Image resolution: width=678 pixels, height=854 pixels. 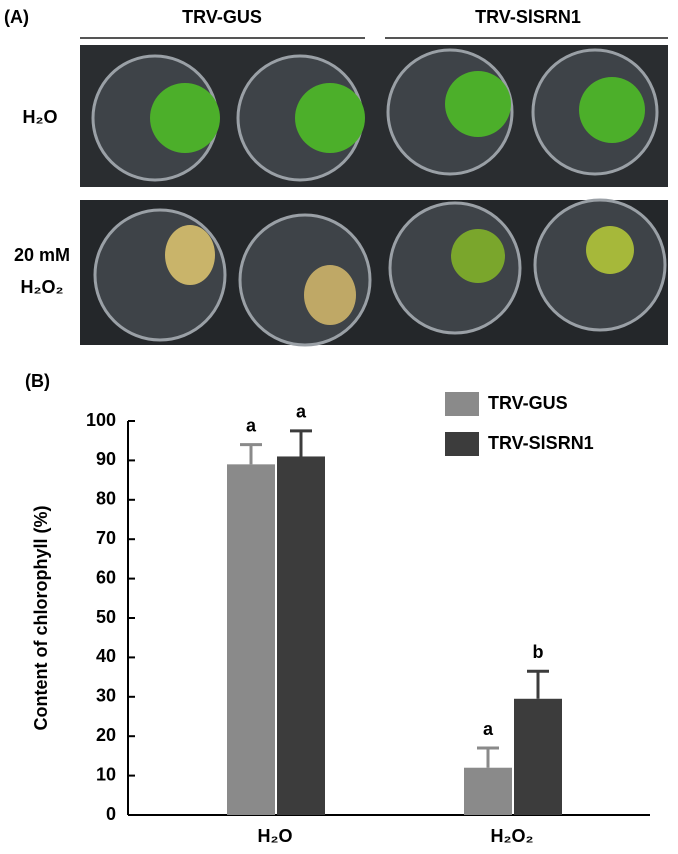 What do you see at coordinates (106, 577) in the screenshot?
I see `y-tick-label: 60` at bounding box center [106, 577].